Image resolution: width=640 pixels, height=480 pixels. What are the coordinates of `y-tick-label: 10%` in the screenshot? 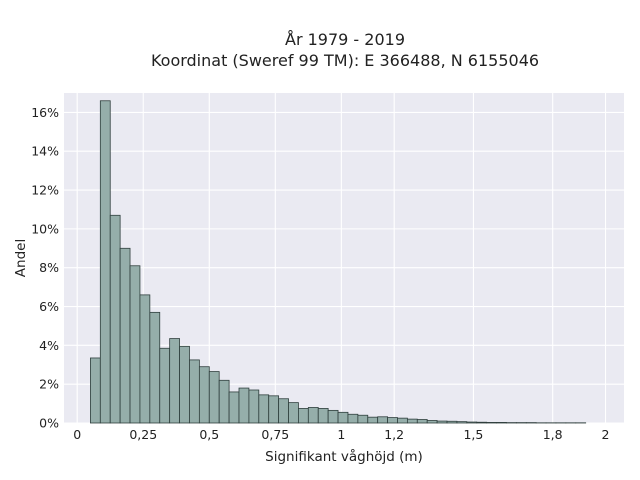 It's located at (45, 228).